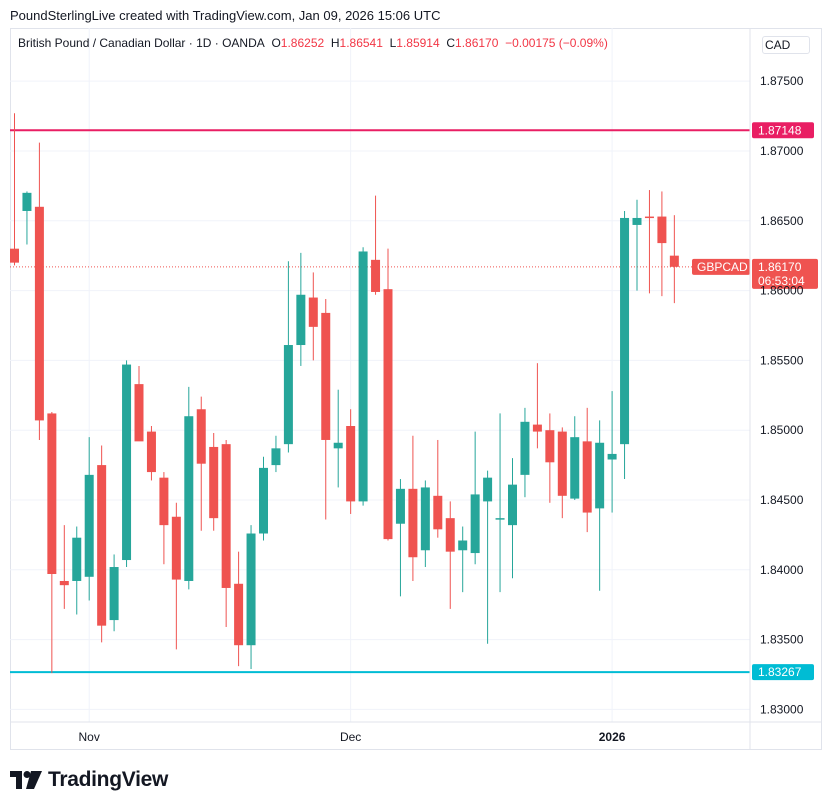 The height and width of the screenshot is (810, 832). What do you see at coordinates (780, 672) in the screenshot?
I see `level-price-label: 1.83267` at bounding box center [780, 672].